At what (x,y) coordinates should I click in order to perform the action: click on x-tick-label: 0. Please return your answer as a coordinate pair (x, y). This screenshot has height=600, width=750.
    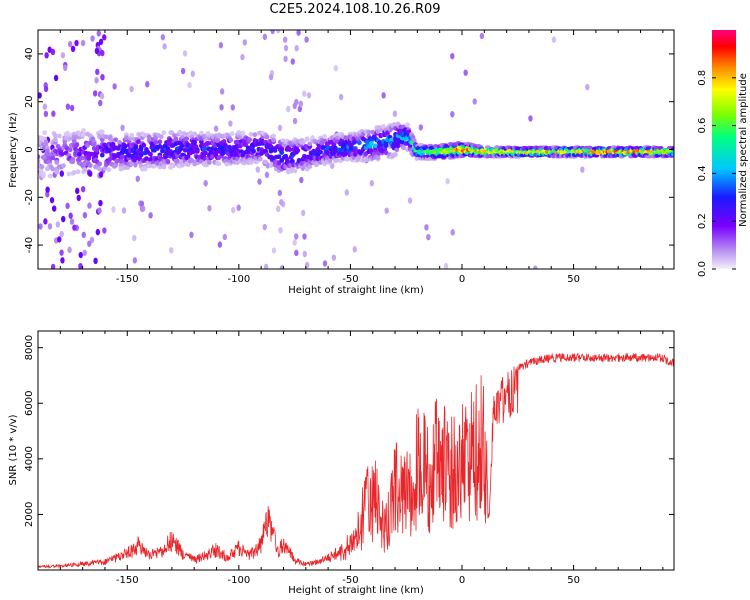
    Looking at the image, I should click on (462, 279).